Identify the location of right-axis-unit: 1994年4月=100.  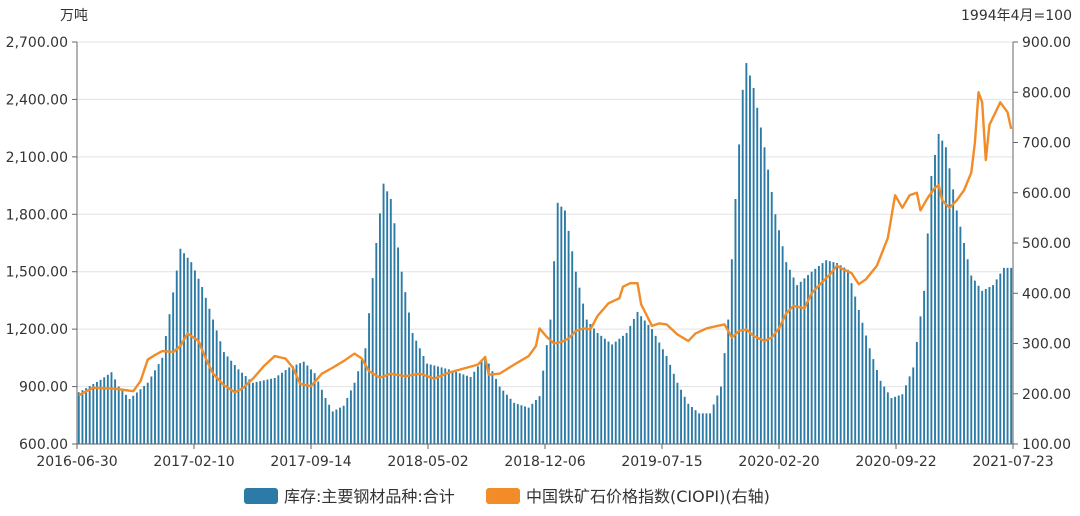
(1016, 16).